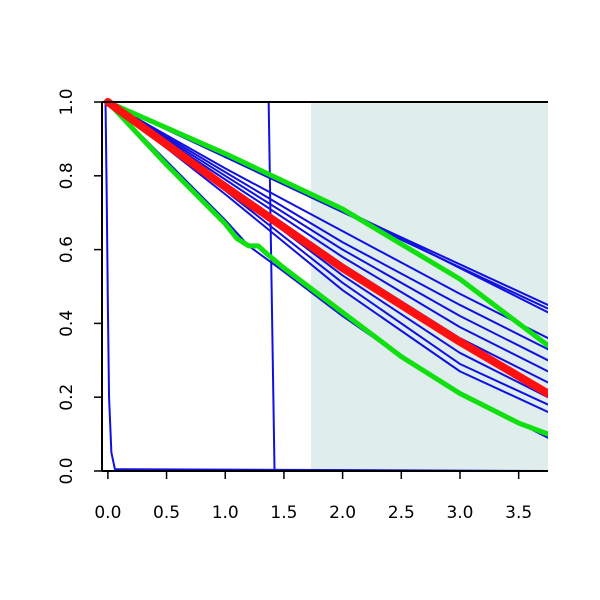  I want to click on x-tick-label: 3.0, so click(459, 513).